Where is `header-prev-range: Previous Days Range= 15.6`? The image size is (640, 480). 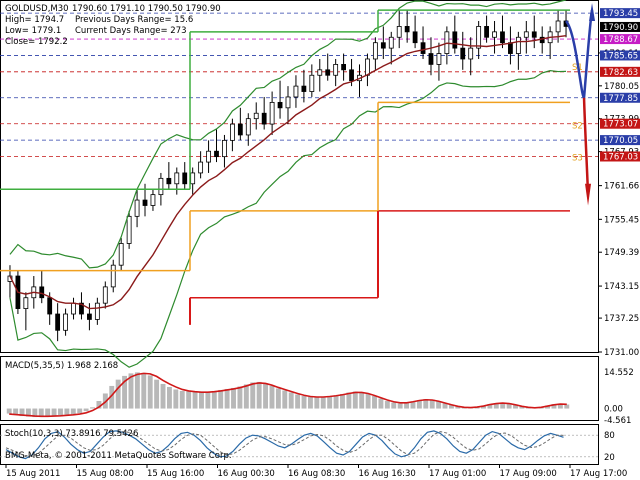 header-prev-range: Previous Days Range= 15.6 is located at coordinates (134, 20).